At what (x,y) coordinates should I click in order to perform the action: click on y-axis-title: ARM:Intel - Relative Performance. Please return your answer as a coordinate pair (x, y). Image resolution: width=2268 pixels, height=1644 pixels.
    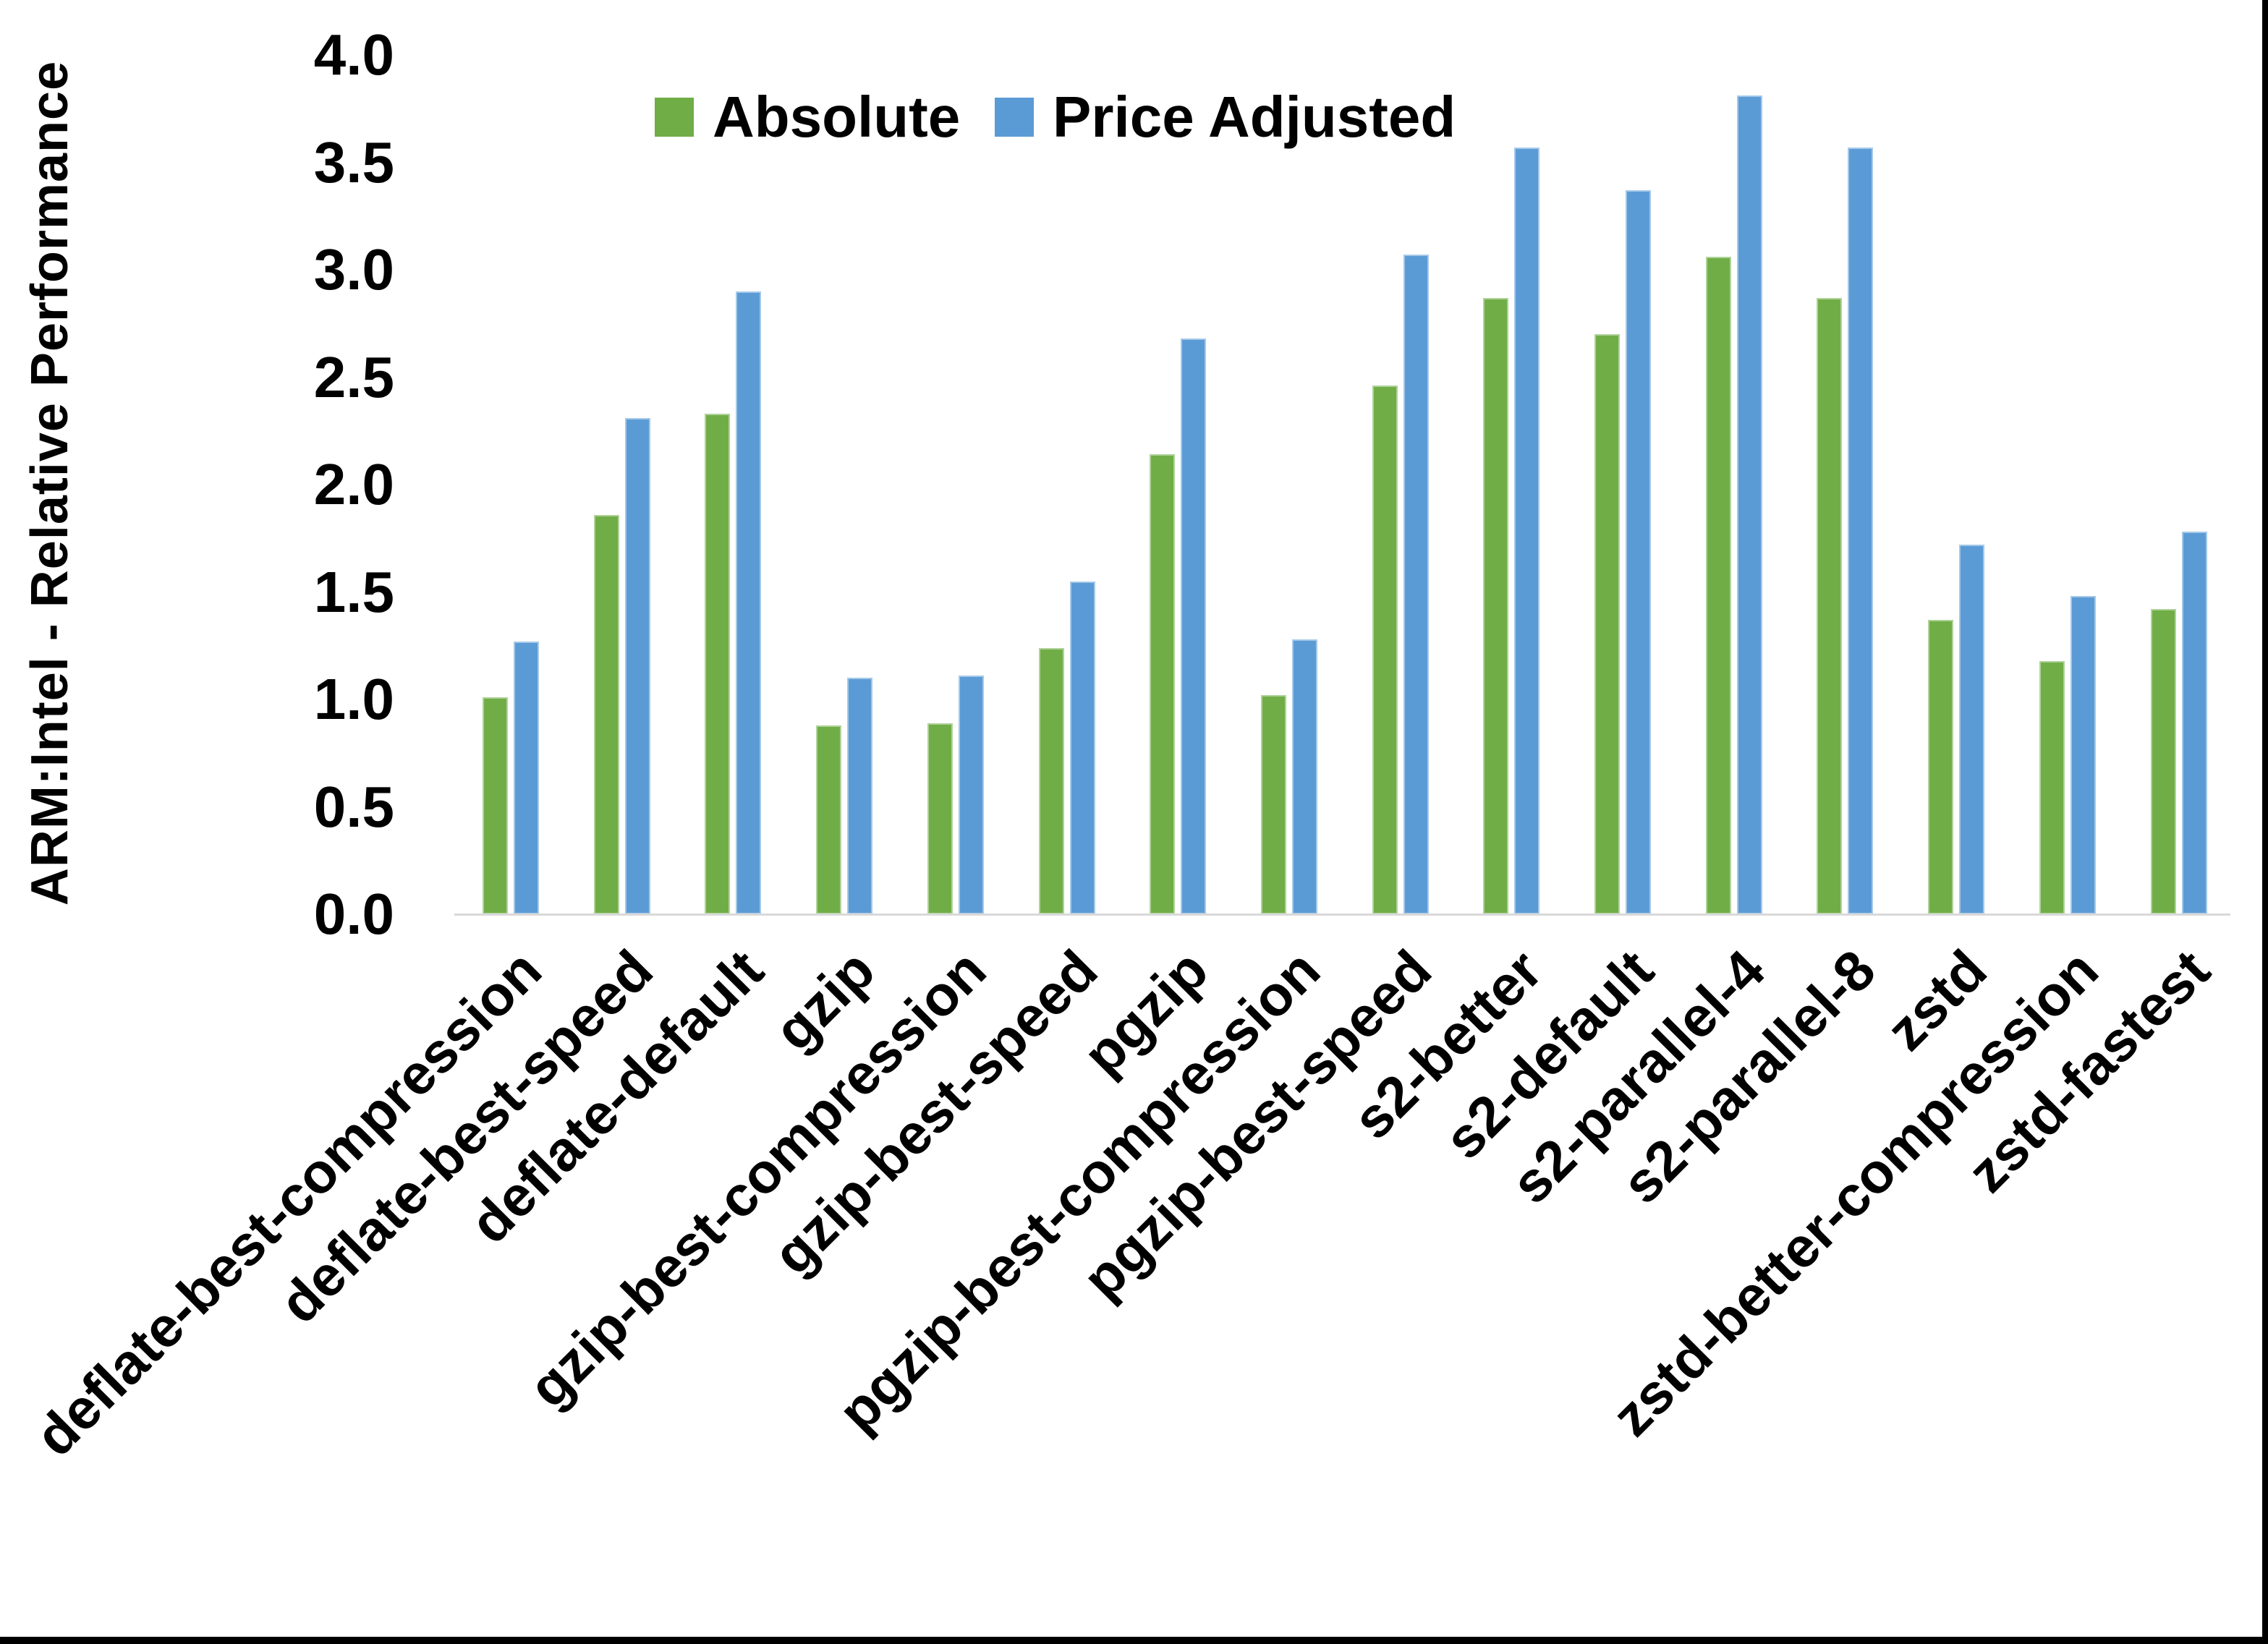
    Looking at the image, I should click on (50, 483).